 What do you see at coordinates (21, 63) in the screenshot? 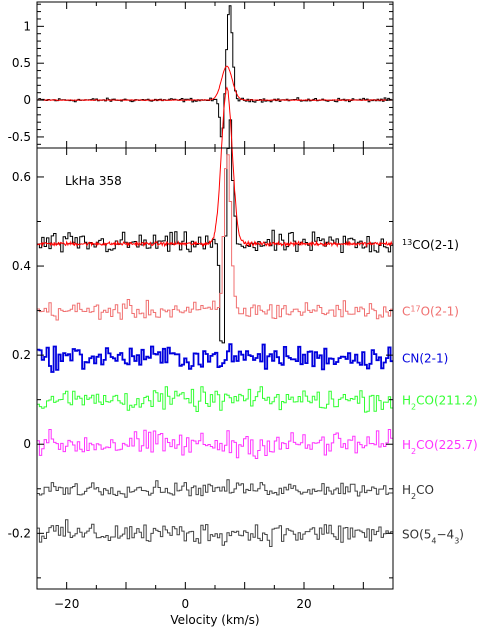
I see `top-y-tick-label: 0.5` at bounding box center [21, 63].